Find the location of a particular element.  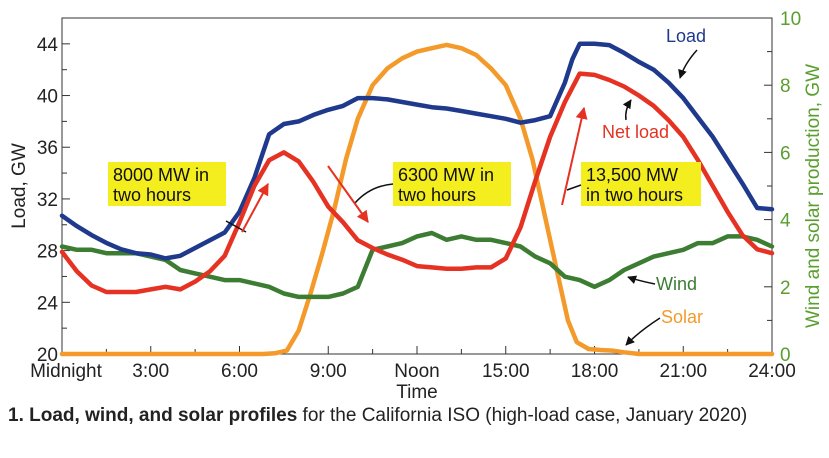

right-tick-label: 2 is located at coordinates (785, 288).